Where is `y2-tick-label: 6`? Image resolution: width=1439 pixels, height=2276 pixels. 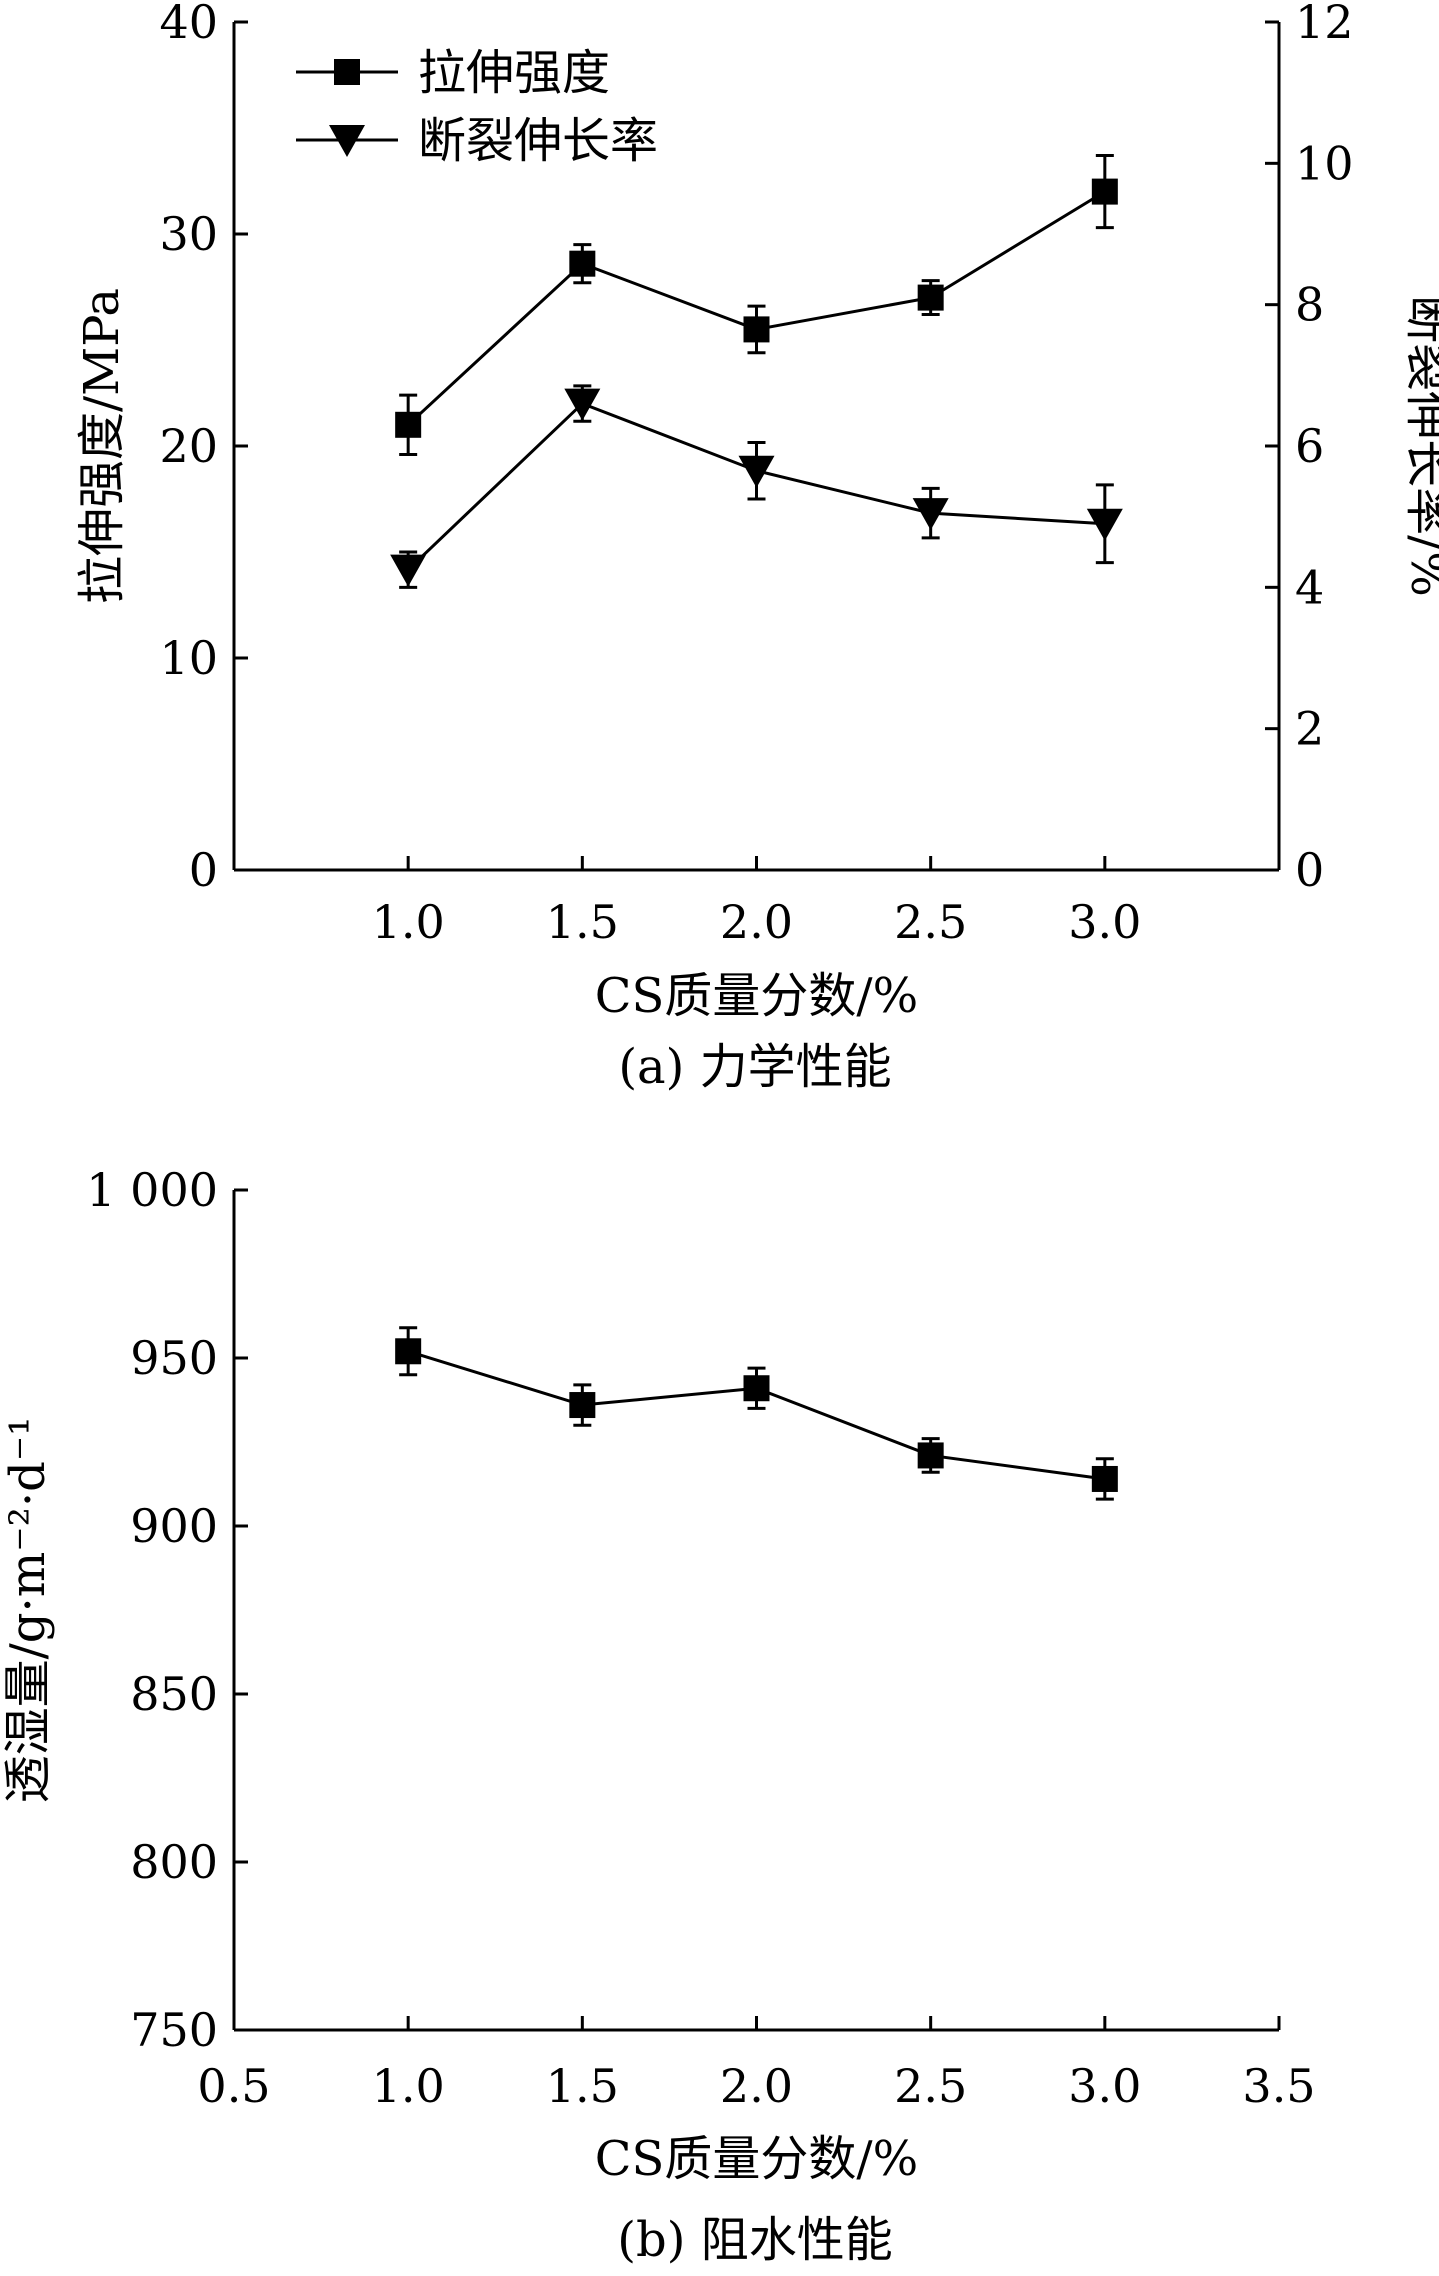
y2-tick-label: 6 is located at coordinates (1309, 446).